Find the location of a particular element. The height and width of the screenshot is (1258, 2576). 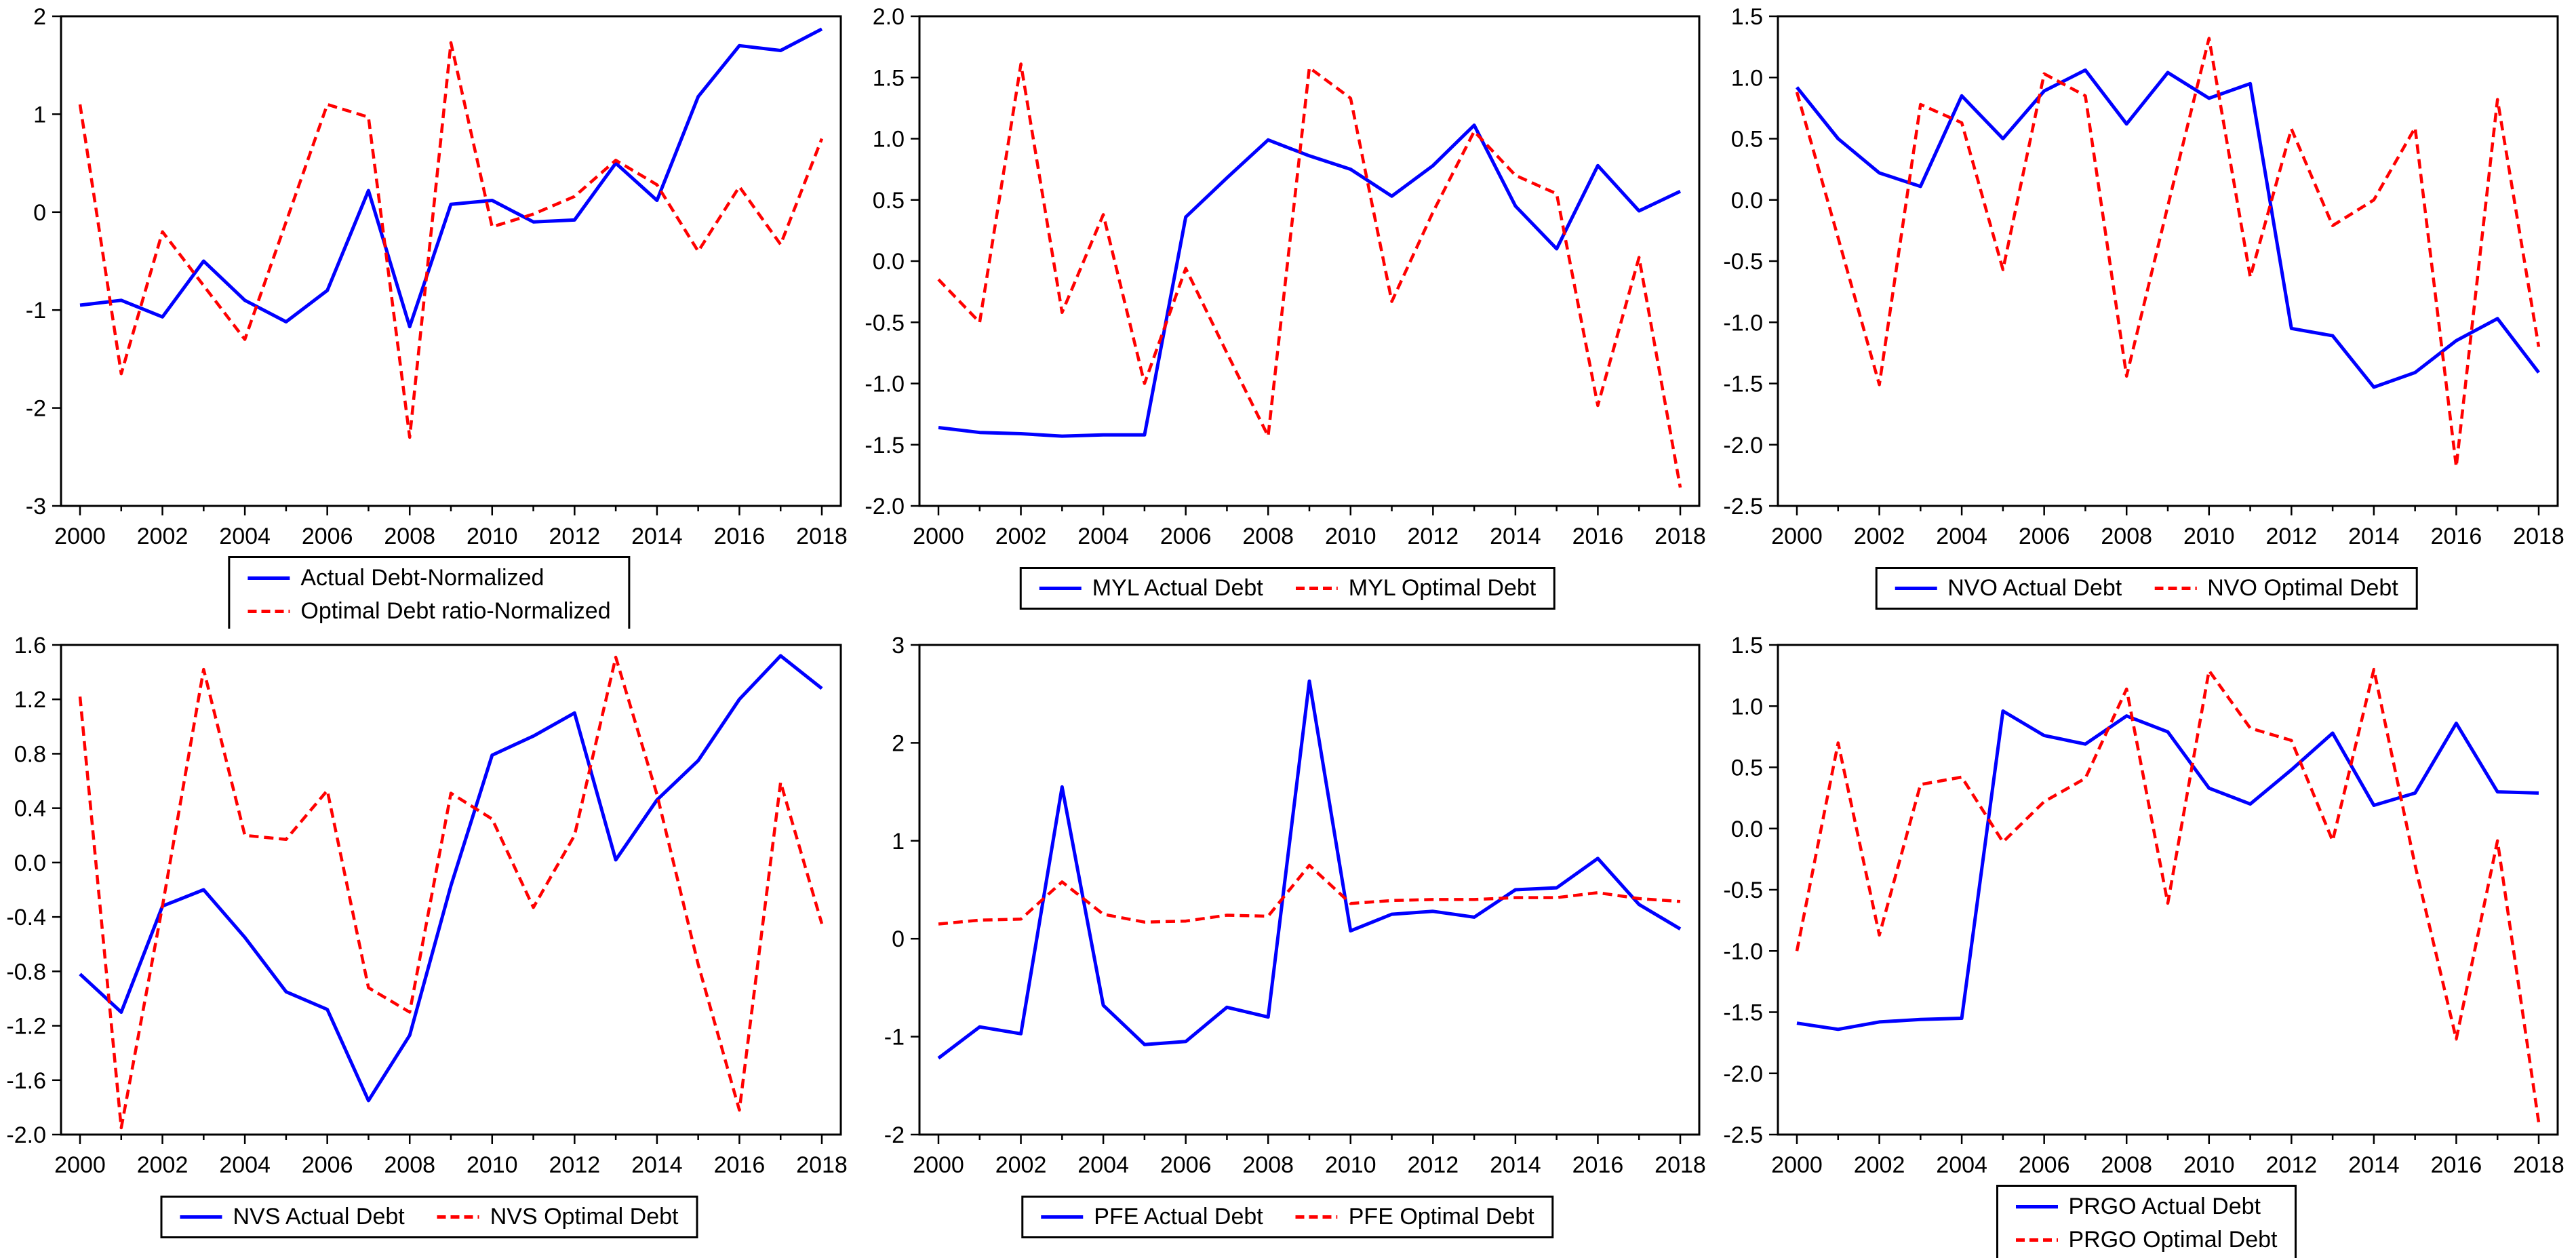

y-tick-label: -1 is located at coordinates (895, 1037).